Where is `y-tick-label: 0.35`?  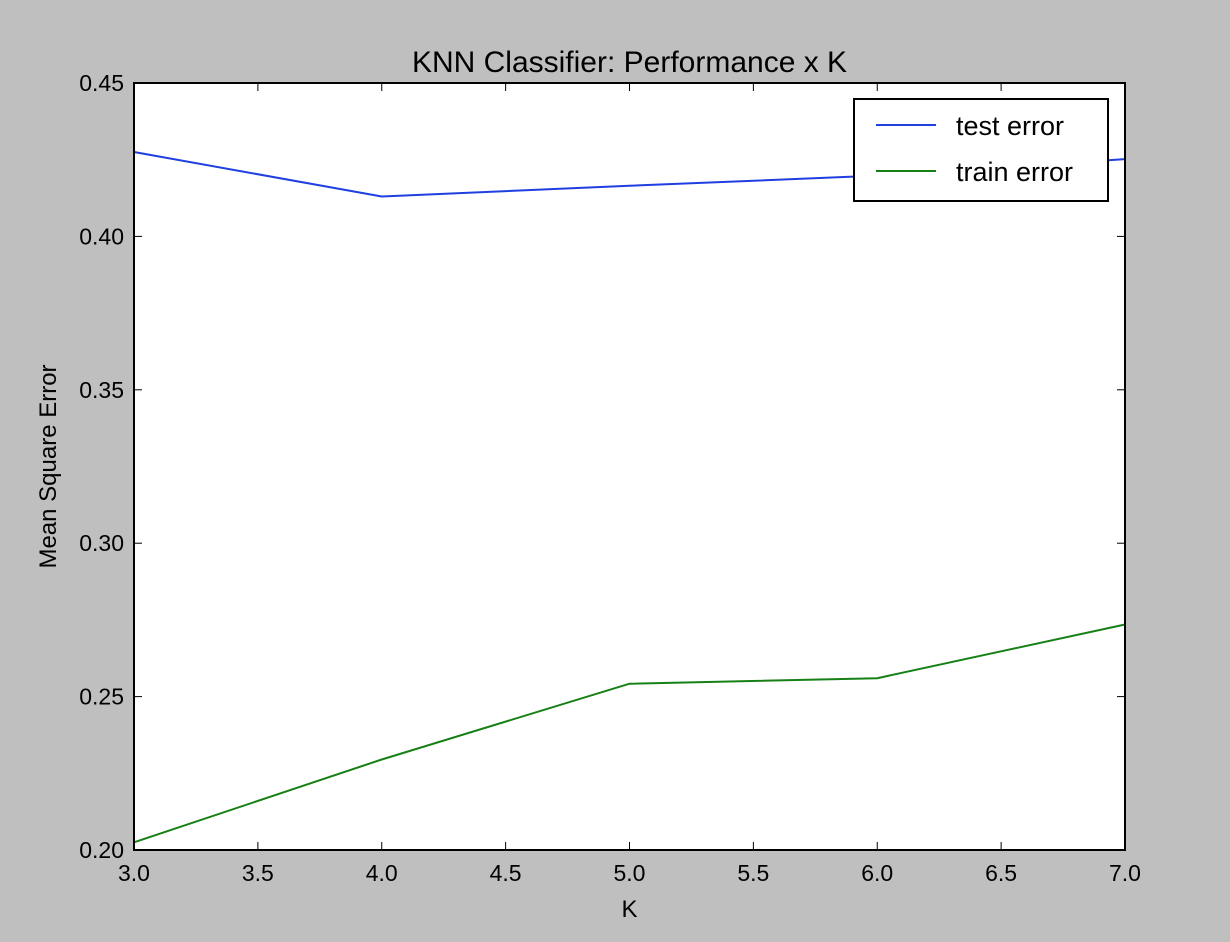
y-tick-label: 0.35 is located at coordinates (101, 390).